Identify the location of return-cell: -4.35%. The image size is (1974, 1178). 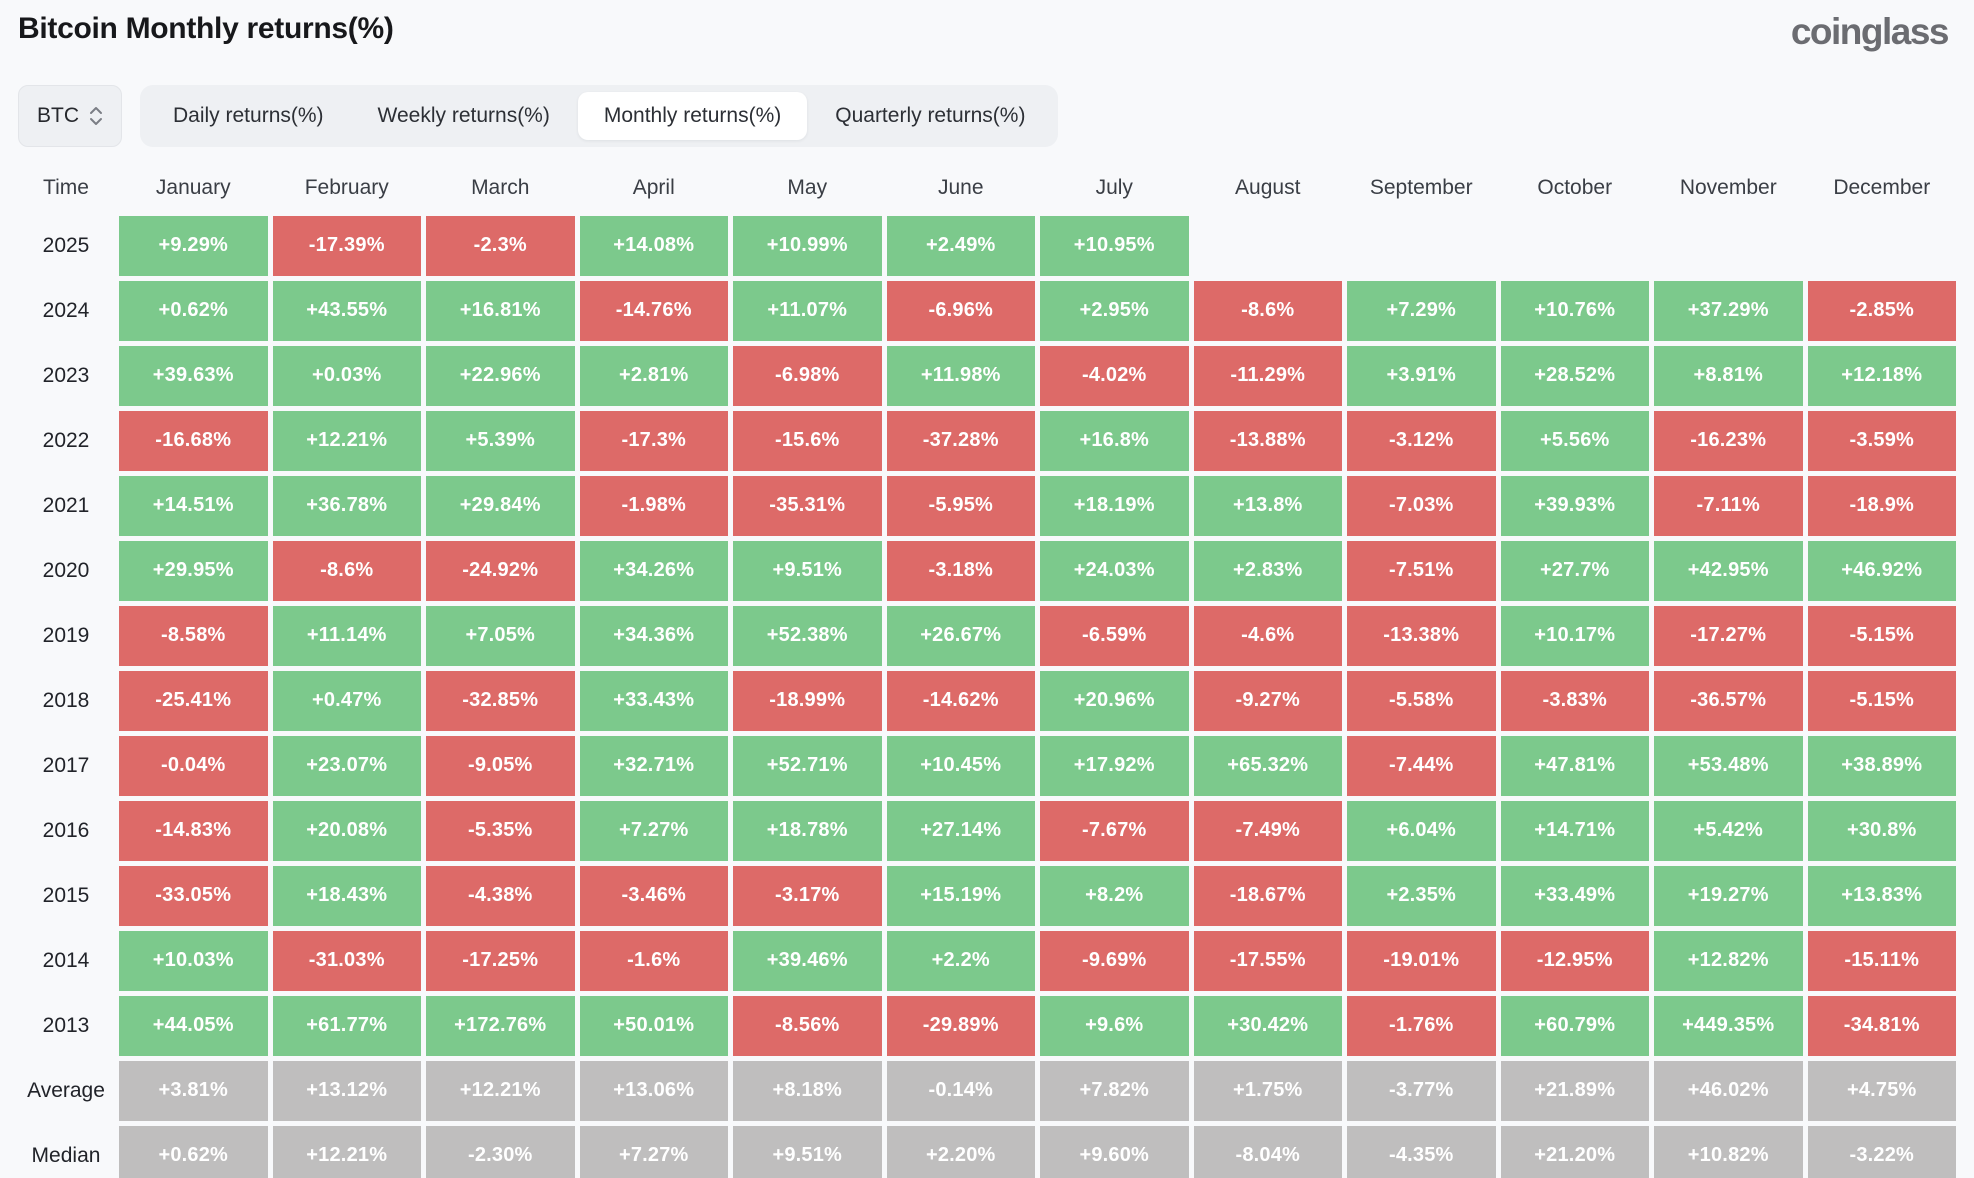
(1421, 1151).